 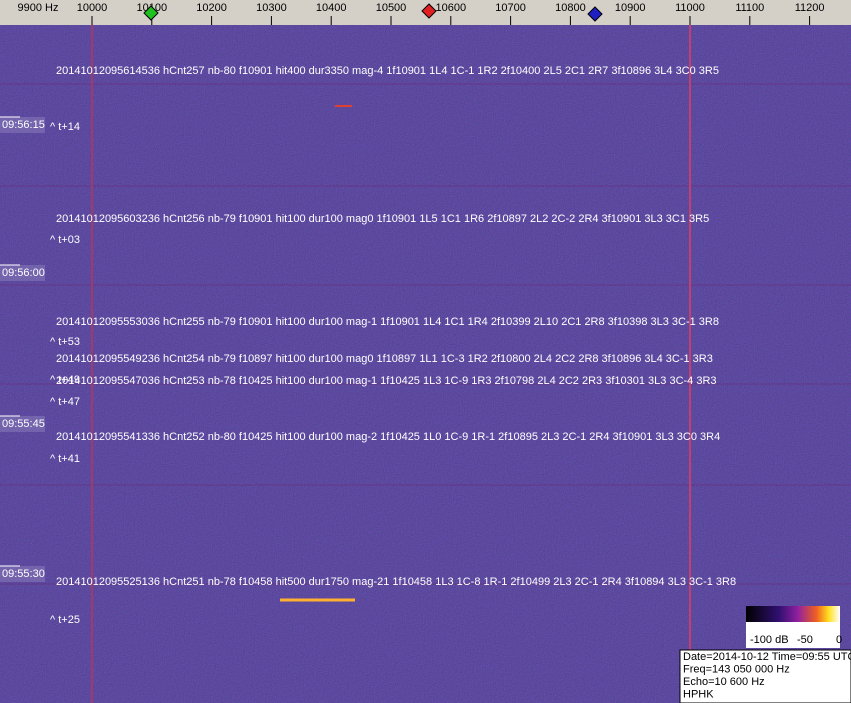 I want to click on frequency-label: 10700, so click(x=510, y=8).